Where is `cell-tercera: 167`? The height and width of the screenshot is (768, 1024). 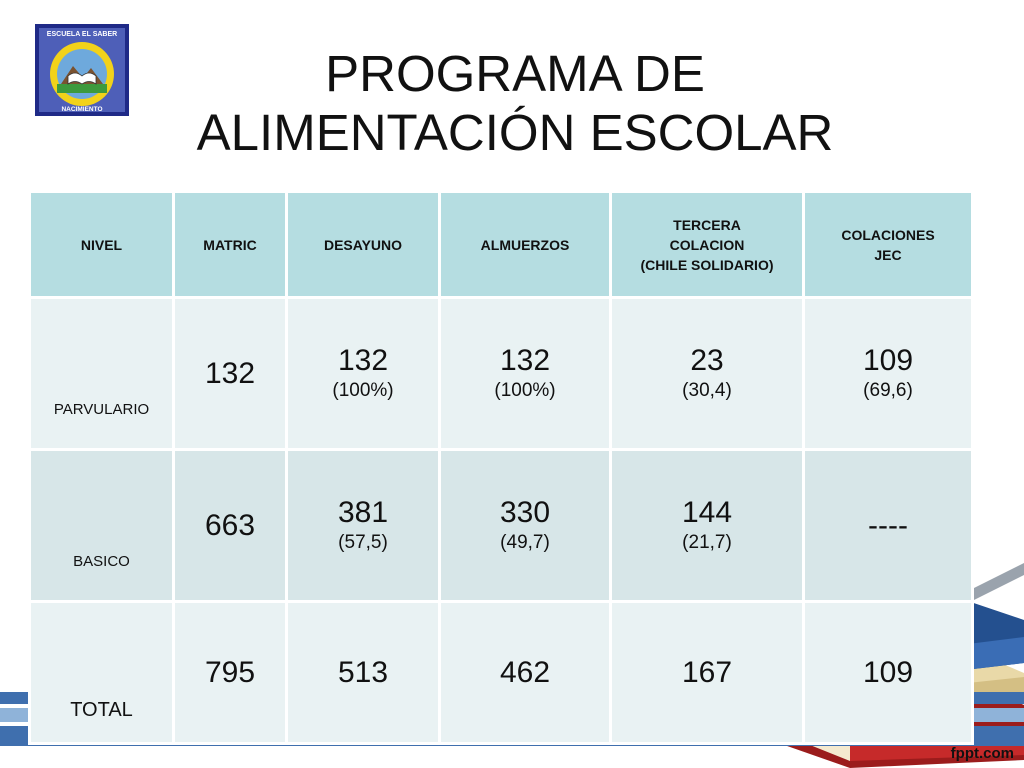
cell-tercera: 167 is located at coordinates (707, 672).